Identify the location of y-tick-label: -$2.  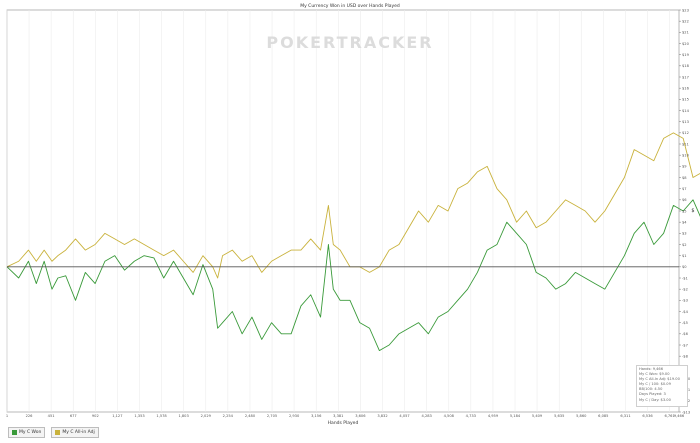
(685, 289).